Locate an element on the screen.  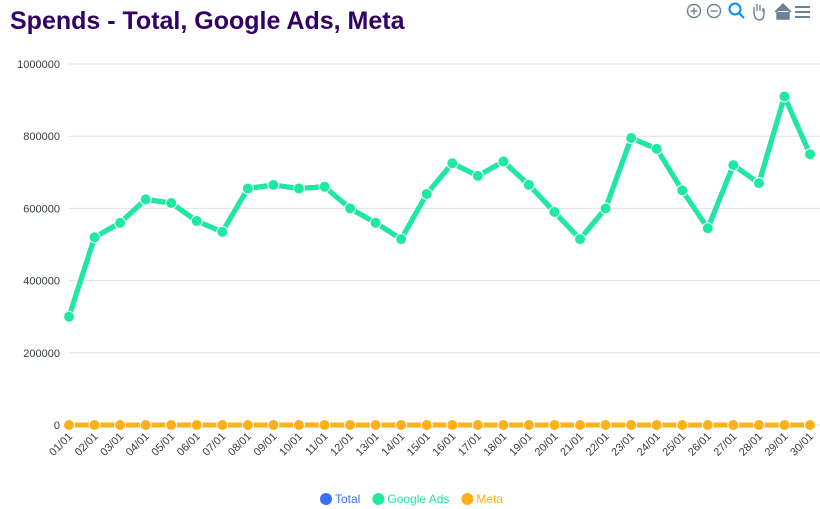
x-tick-label: 02/01 is located at coordinates (87, 445).